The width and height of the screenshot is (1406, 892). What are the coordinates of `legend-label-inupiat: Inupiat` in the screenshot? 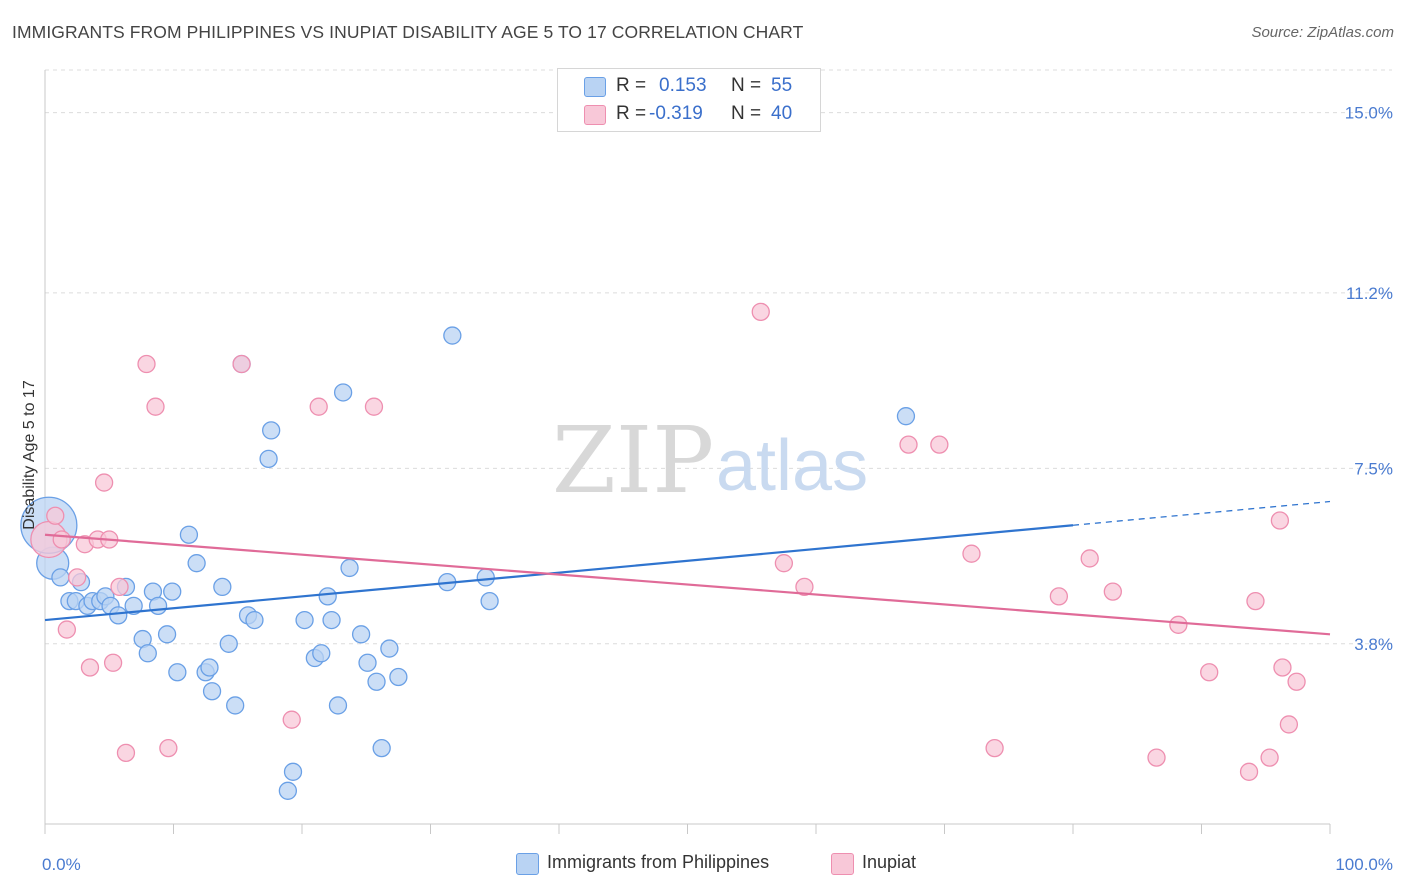 It's located at (889, 862).